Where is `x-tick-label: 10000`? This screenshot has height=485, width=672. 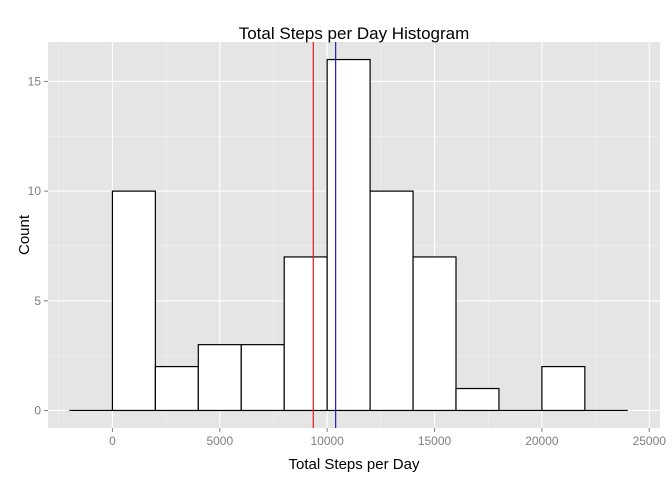
x-tick-label: 10000 is located at coordinates (327, 441).